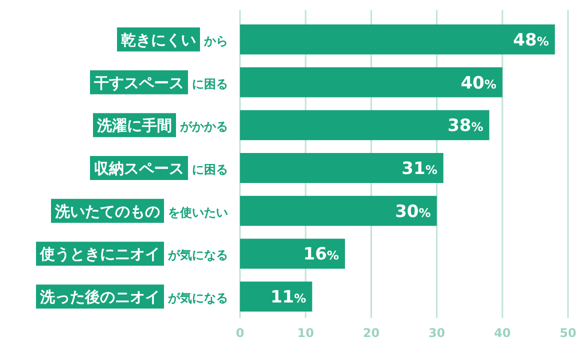  Describe the element at coordinates (305, 333) in the screenshot. I see `x-tick-label: 10` at that location.